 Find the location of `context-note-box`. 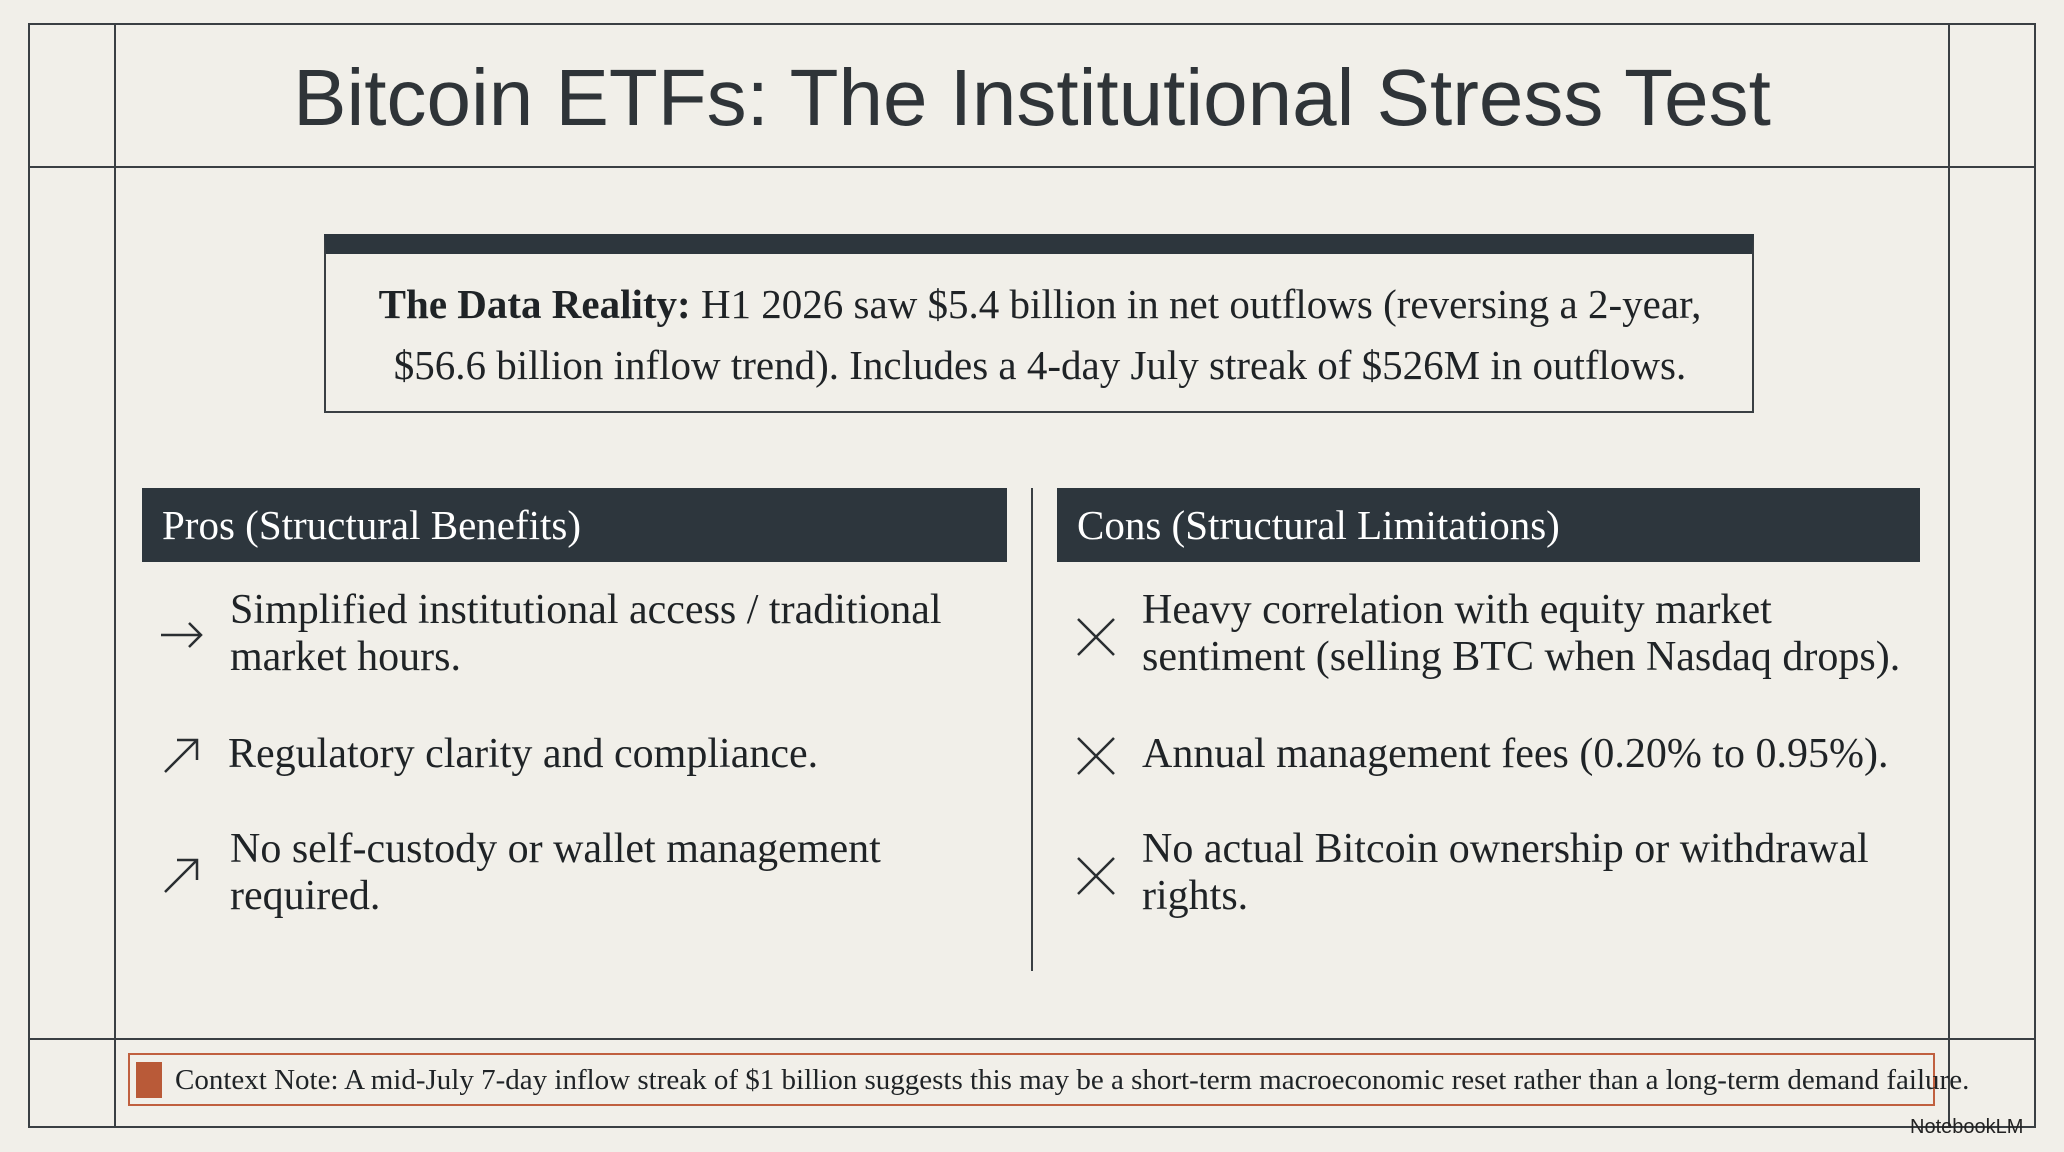

context-note-box is located at coordinates (1031, 1079).